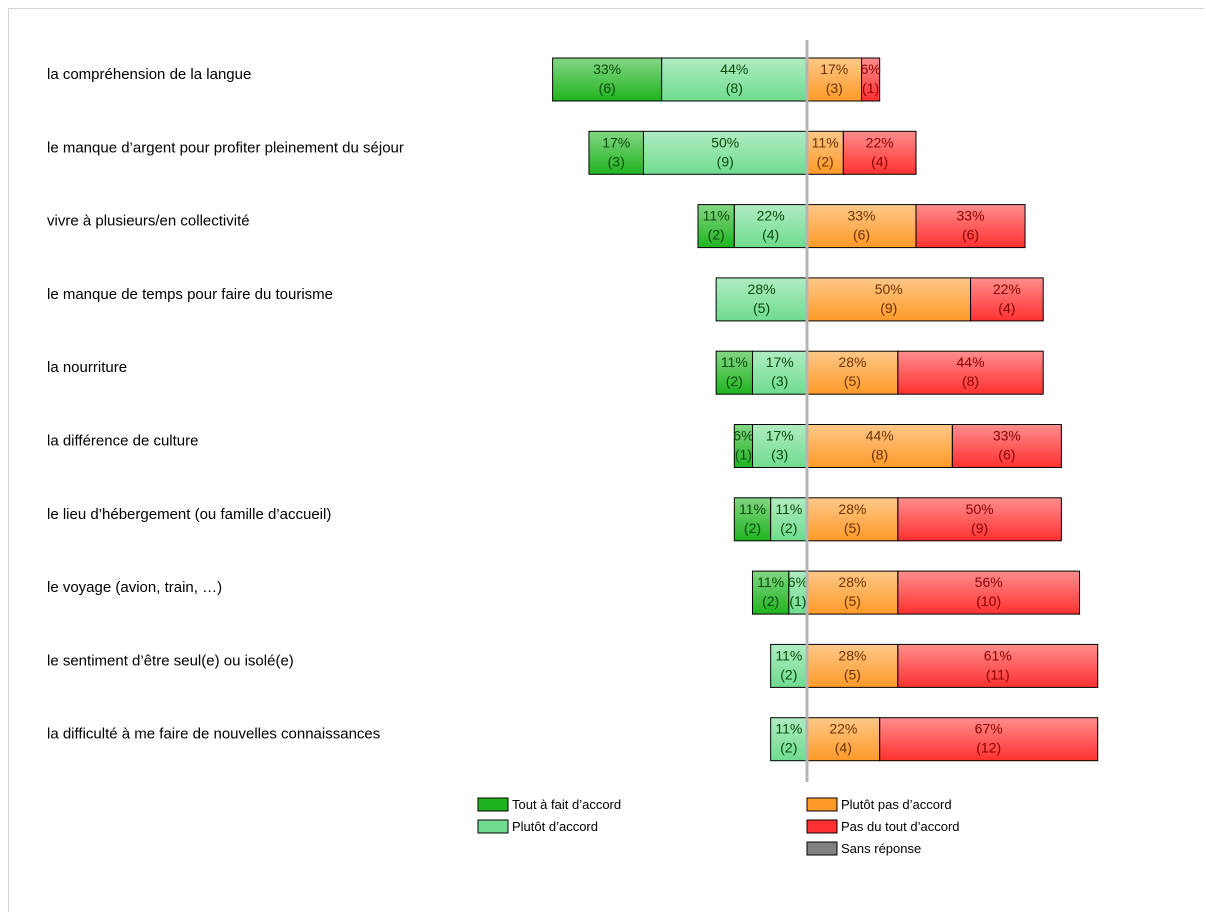 The width and height of the screenshot is (1206, 914). Describe the element at coordinates (87, 367) in the screenshot. I see `row-label: la nourriture` at that location.